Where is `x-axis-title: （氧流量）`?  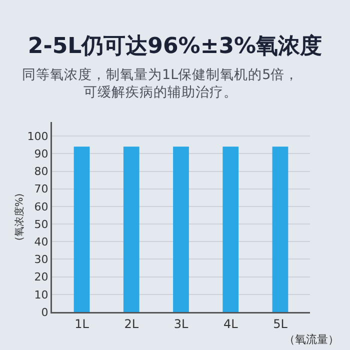 x-axis-title: （氧流量） is located at coordinates (311, 339).